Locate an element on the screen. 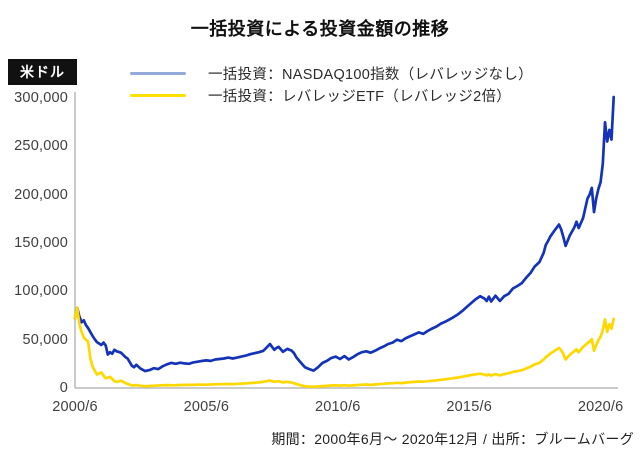 The image size is (640, 452). y-tick-label: 200,000 is located at coordinates (41, 194).